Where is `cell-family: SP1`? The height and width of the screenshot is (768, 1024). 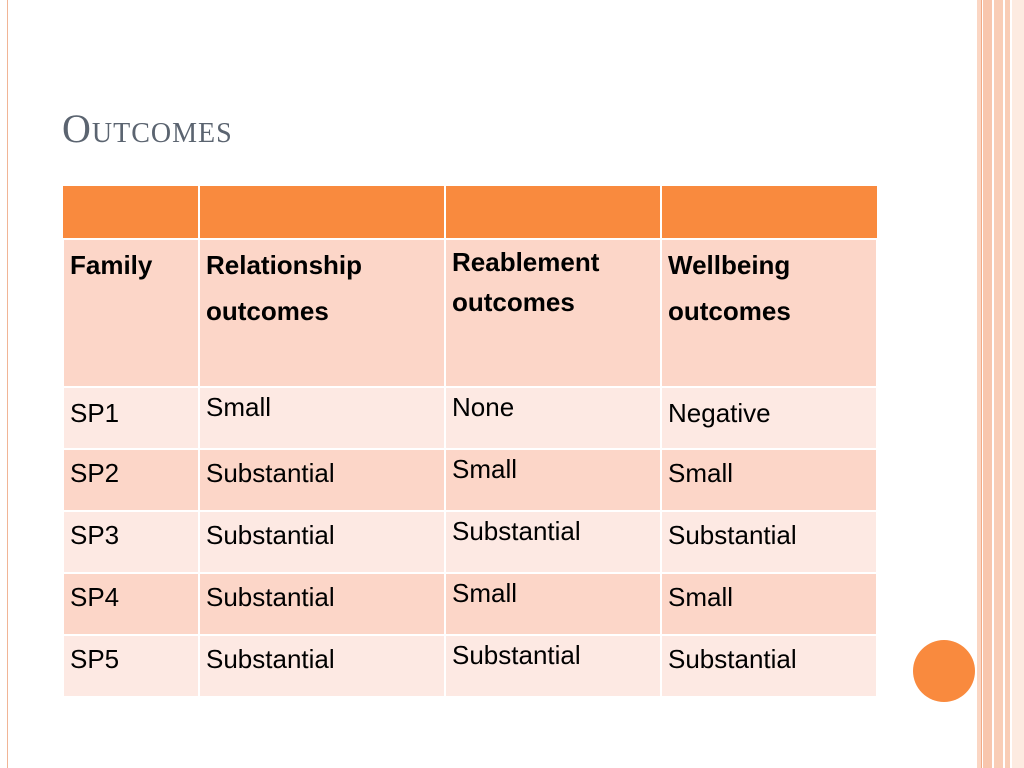 cell-family: SP1 is located at coordinates (131, 418).